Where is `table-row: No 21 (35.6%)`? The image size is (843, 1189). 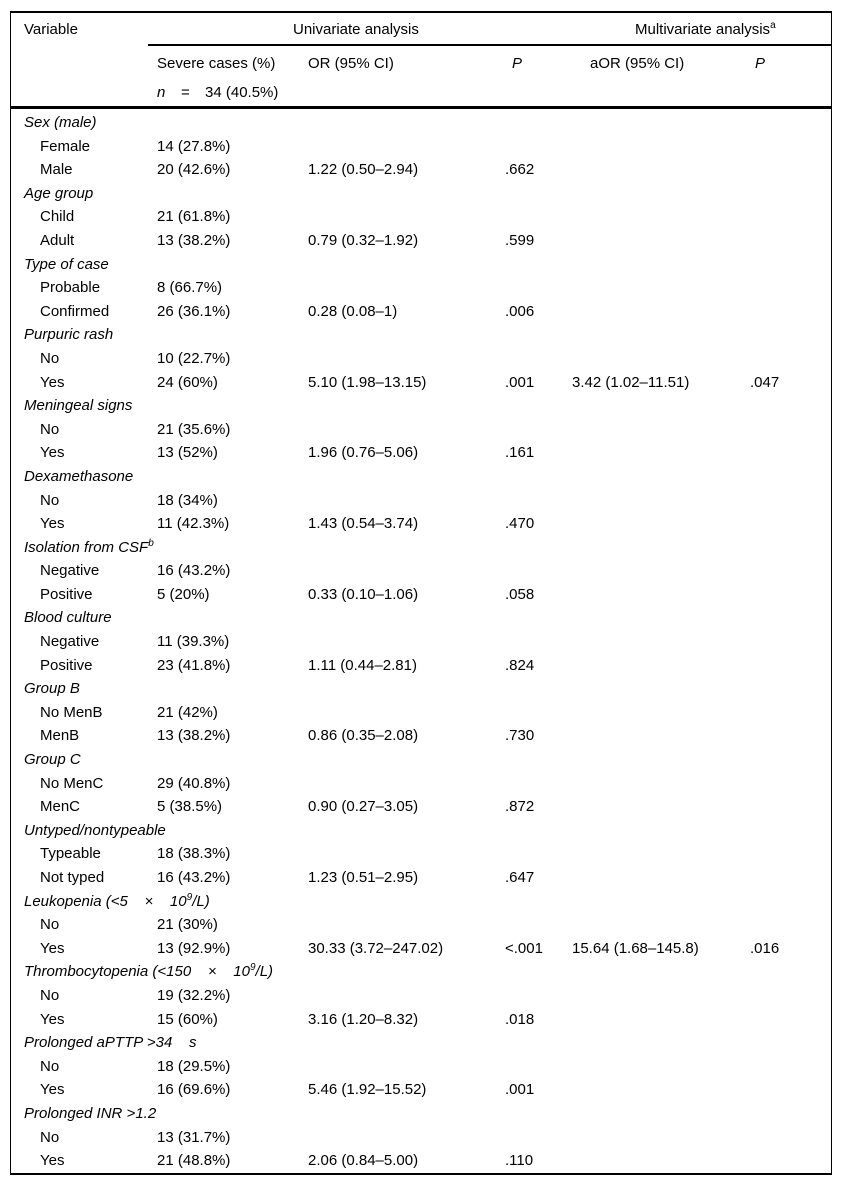 table-row: No 21 (35.6%) is located at coordinates (421, 430).